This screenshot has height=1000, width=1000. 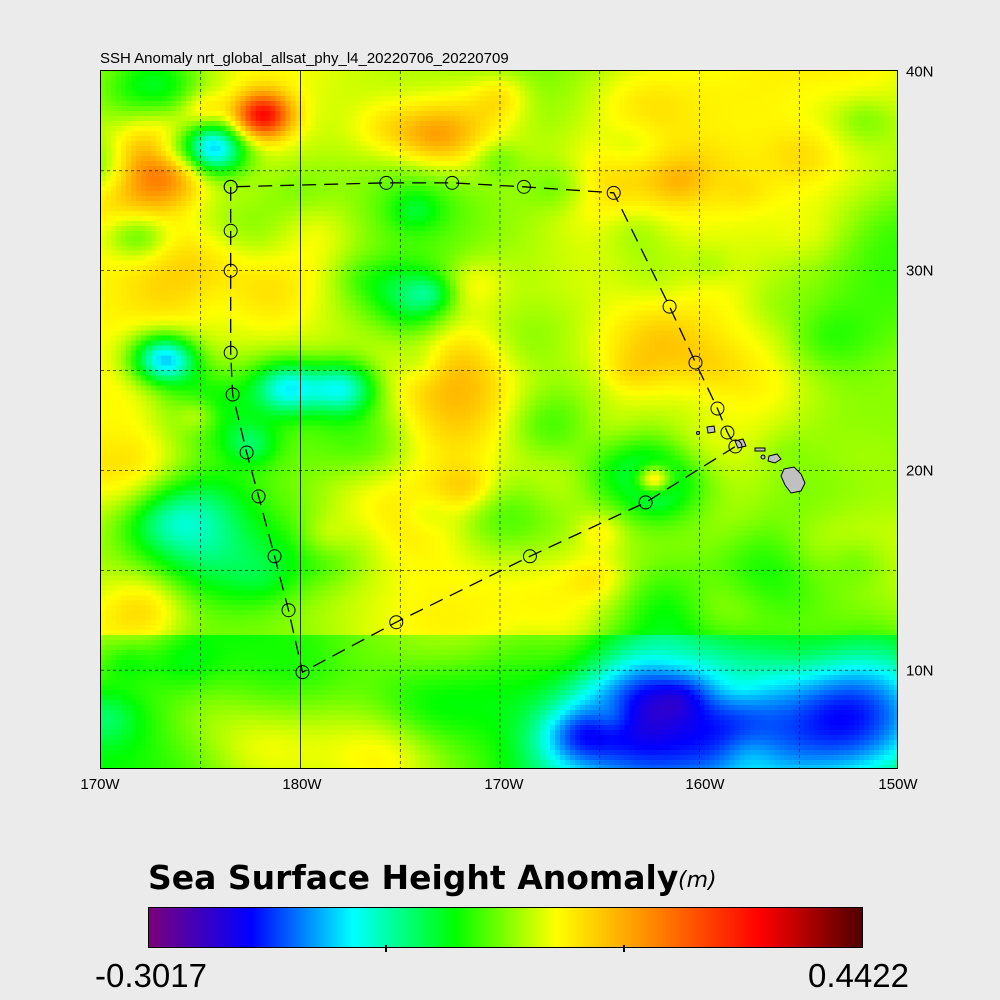 I want to click on colorbar, so click(x=505, y=927).